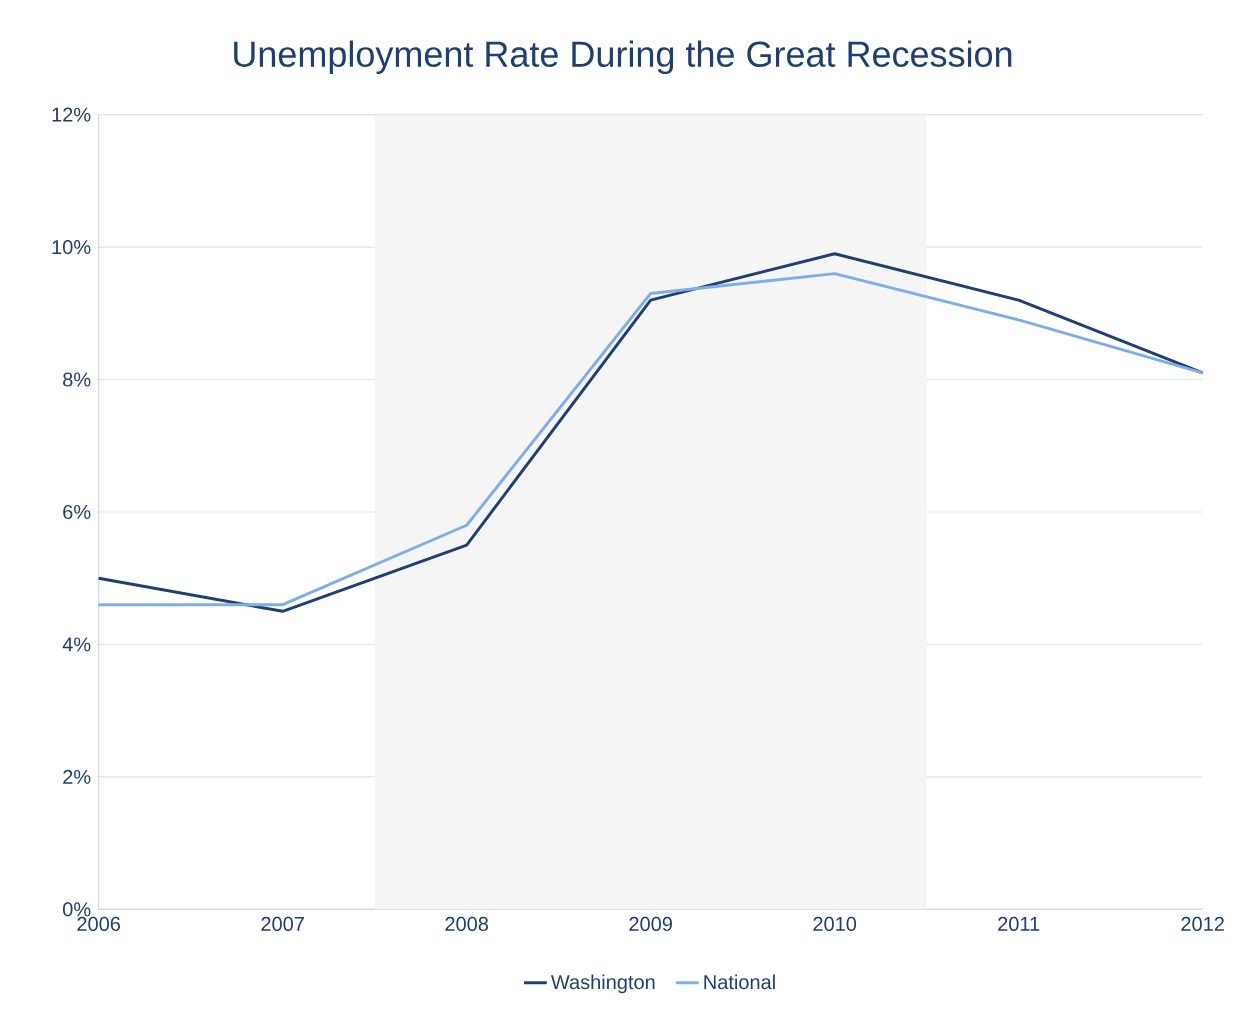 This screenshot has width=1245, height=1020. Describe the element at coordinates (76, 644) in the screenshot. I see `y-tick-label: 4%` at that location.